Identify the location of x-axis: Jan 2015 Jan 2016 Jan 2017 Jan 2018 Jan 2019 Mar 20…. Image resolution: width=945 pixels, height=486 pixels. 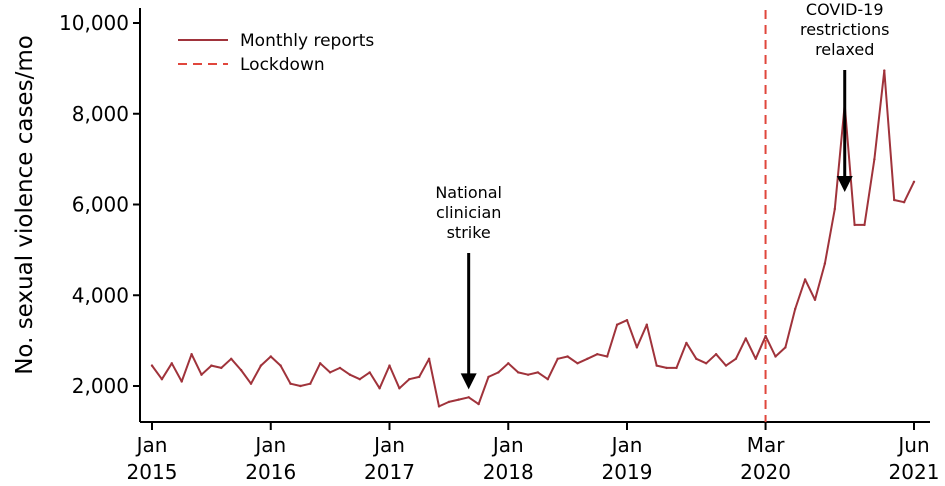
(533, 452).